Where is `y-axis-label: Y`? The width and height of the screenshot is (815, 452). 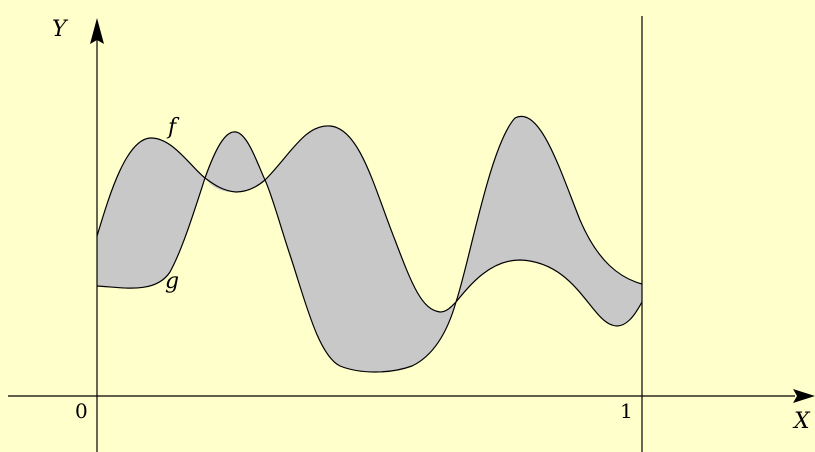
y-axis-label: Y is located at coordinates (60, 29).